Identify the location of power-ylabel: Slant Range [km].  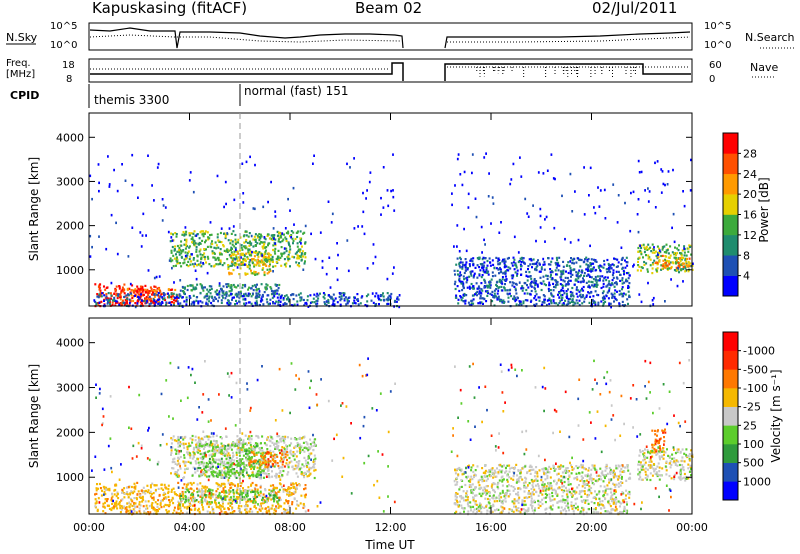
(34, 209).